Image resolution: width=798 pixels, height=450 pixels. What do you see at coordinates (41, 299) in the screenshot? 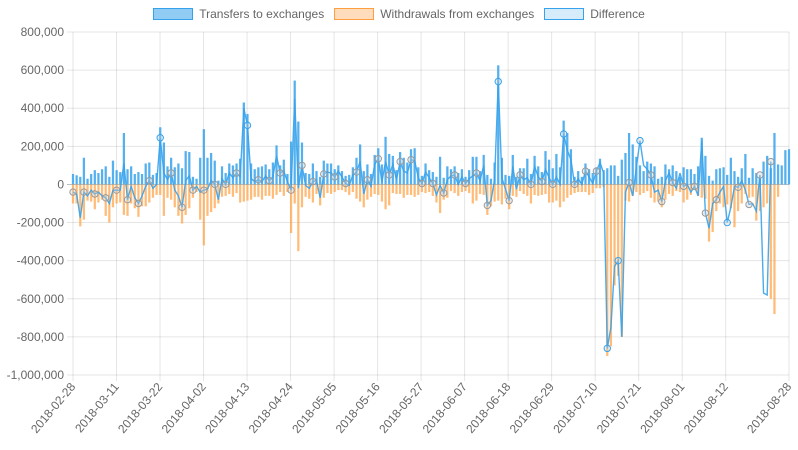
I see `y-tick-label: -600,000` at bounding box center [41, 299].